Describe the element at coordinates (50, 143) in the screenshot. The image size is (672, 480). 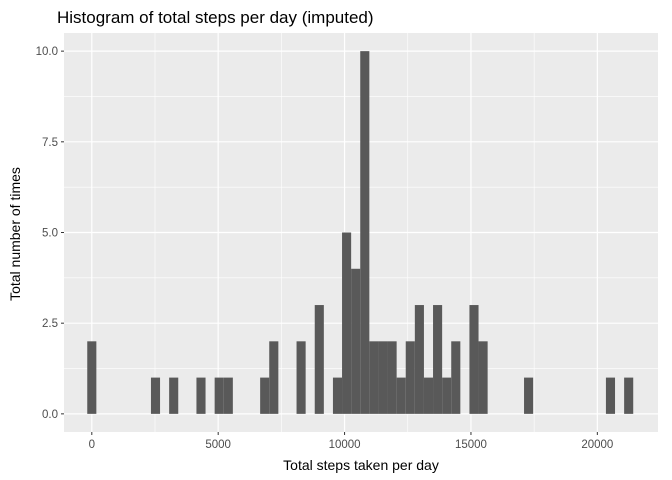
I see `y-tick-label: 7.5` at that location.